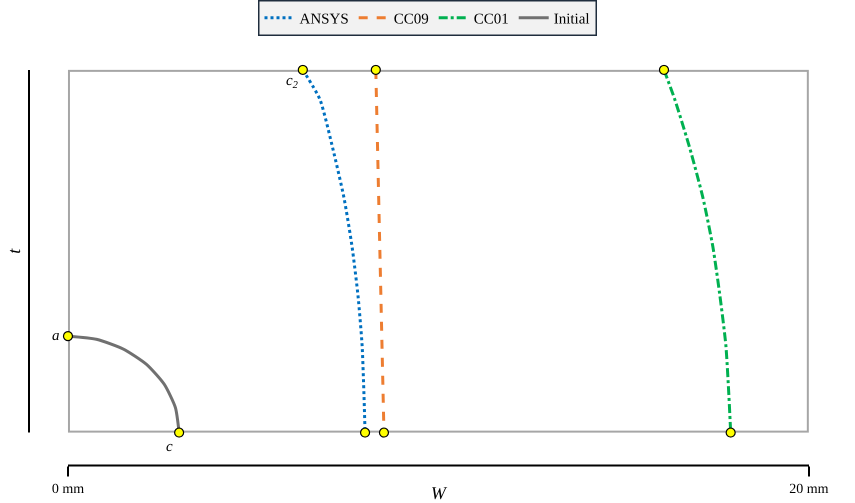 The width and height of the screenshot is (855, 503). What do you see at coordinates (572, 20) in the screenshot?
I see `legend-label: Initial` at bounding box center [572, 20].